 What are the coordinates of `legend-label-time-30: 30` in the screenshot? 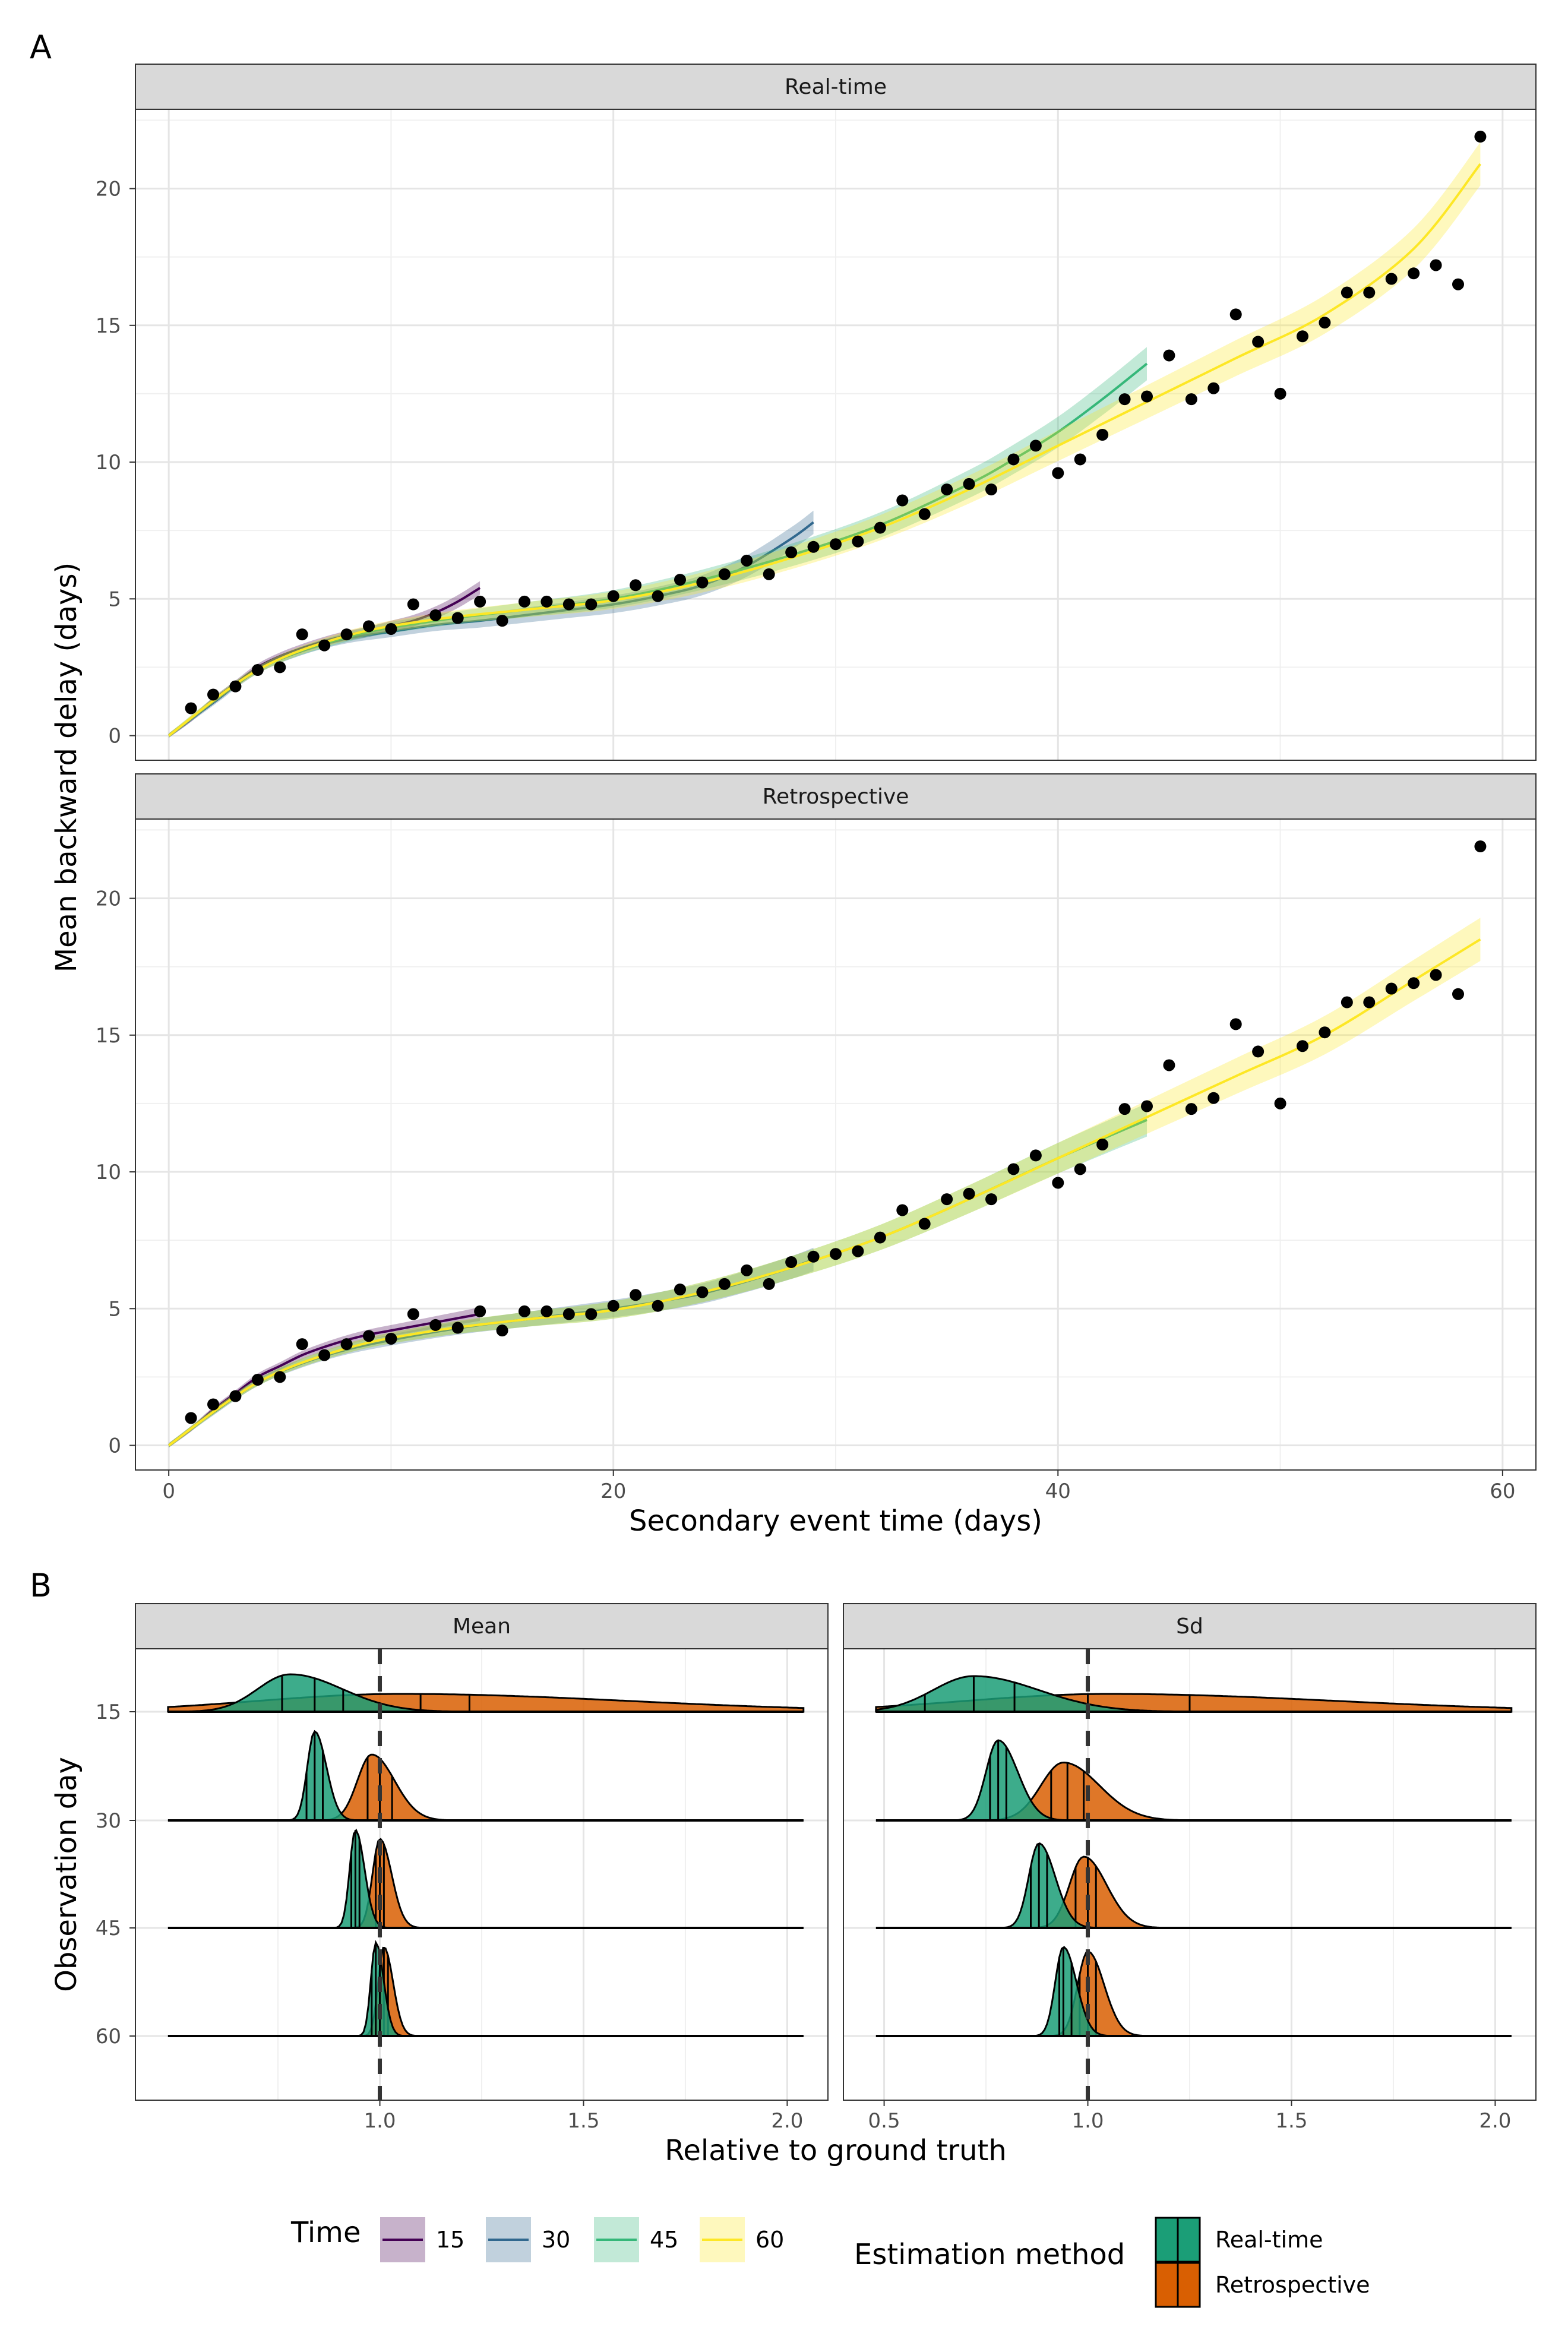 It's located at (556, 2240).